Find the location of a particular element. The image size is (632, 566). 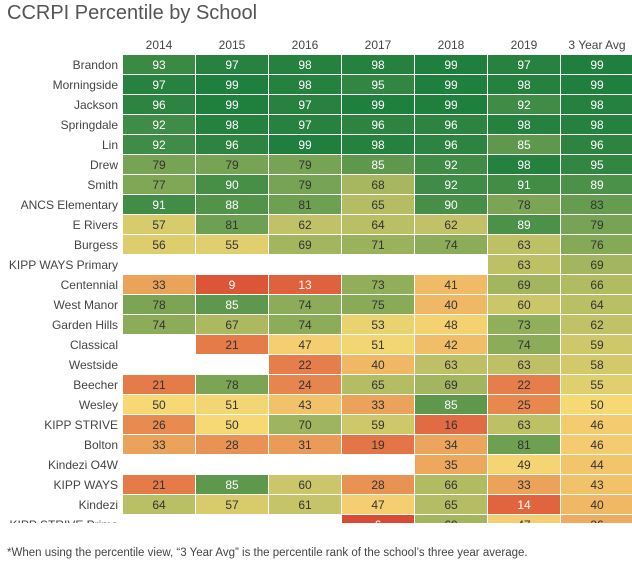

cell-value: 66 is located at coordinates (597, 285).